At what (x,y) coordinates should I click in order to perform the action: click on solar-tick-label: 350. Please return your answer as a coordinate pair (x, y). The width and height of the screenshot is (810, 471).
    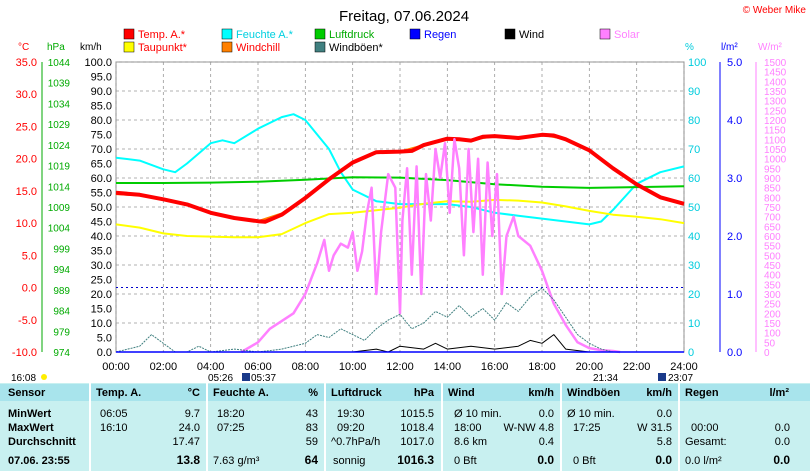
    Looking at the image, I should click on (772, 285).